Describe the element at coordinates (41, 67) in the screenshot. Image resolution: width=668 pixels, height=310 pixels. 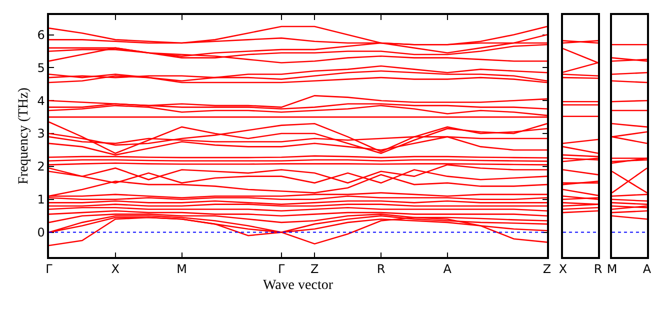
I see `y-tick-label: 5` at that location.